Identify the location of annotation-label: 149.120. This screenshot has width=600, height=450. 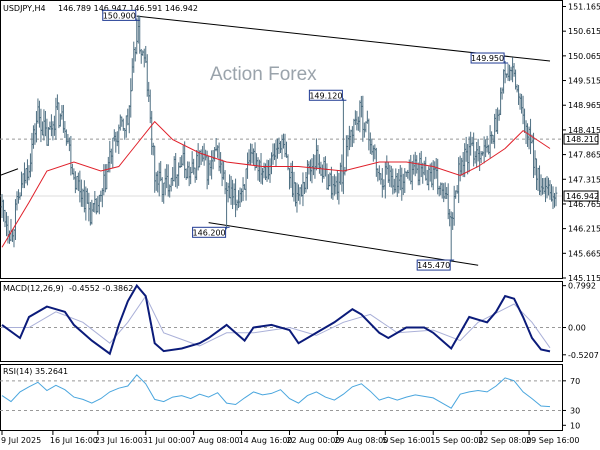
(325, 95).